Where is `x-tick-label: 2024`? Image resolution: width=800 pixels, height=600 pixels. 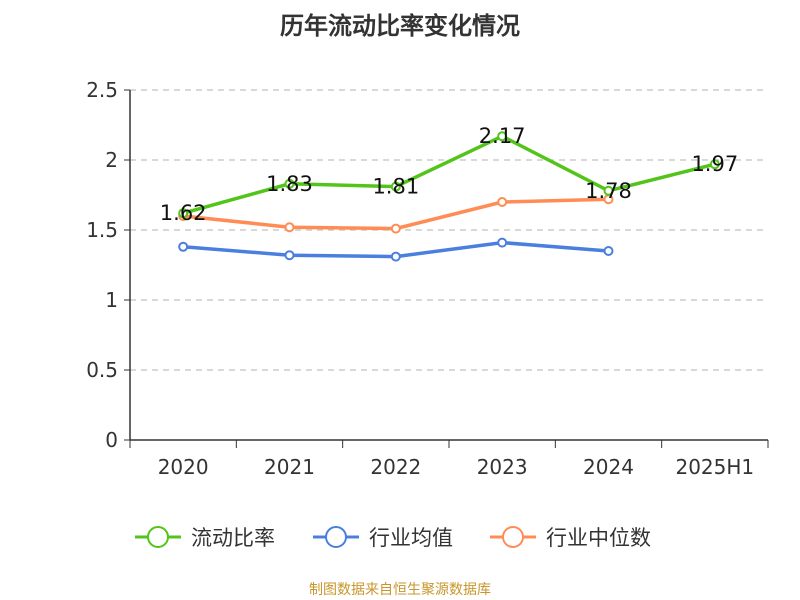 x-tick-label: 2024 is located at coordinates (608, 467).